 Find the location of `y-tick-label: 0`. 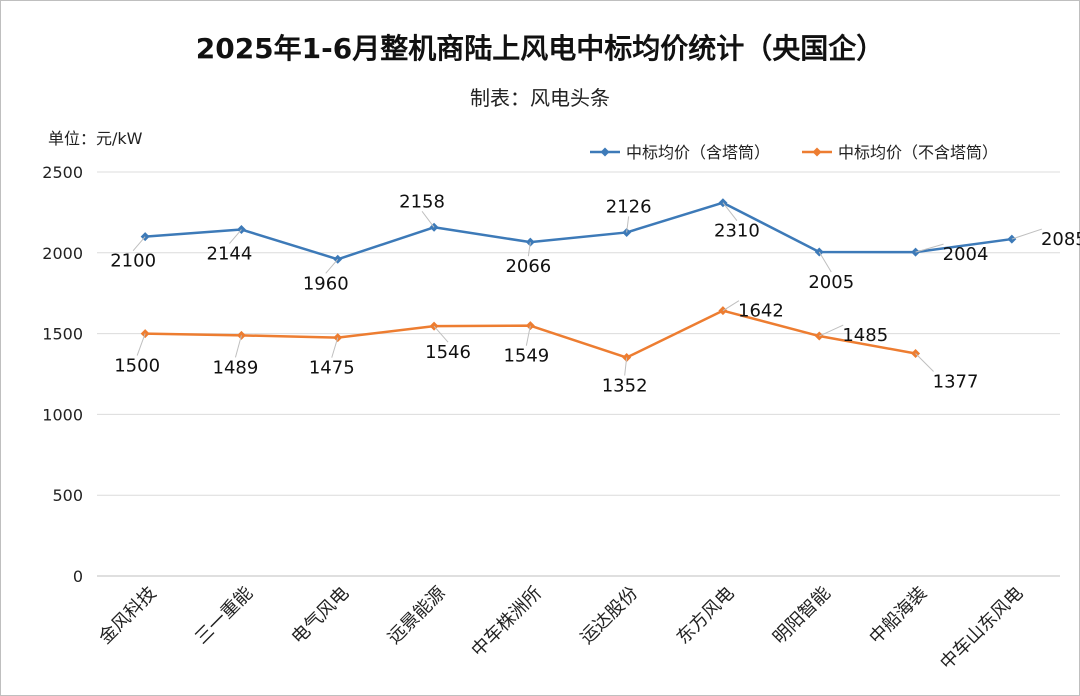

y-tick-label: 0 is located at coordinates (78, 576).